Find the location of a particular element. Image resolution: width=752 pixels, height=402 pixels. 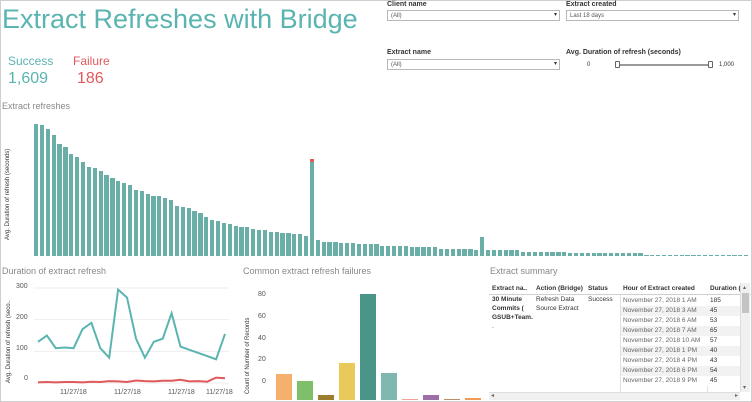

extract-created-select: Last 18 days ▾ is located at coordinates (652, 15).